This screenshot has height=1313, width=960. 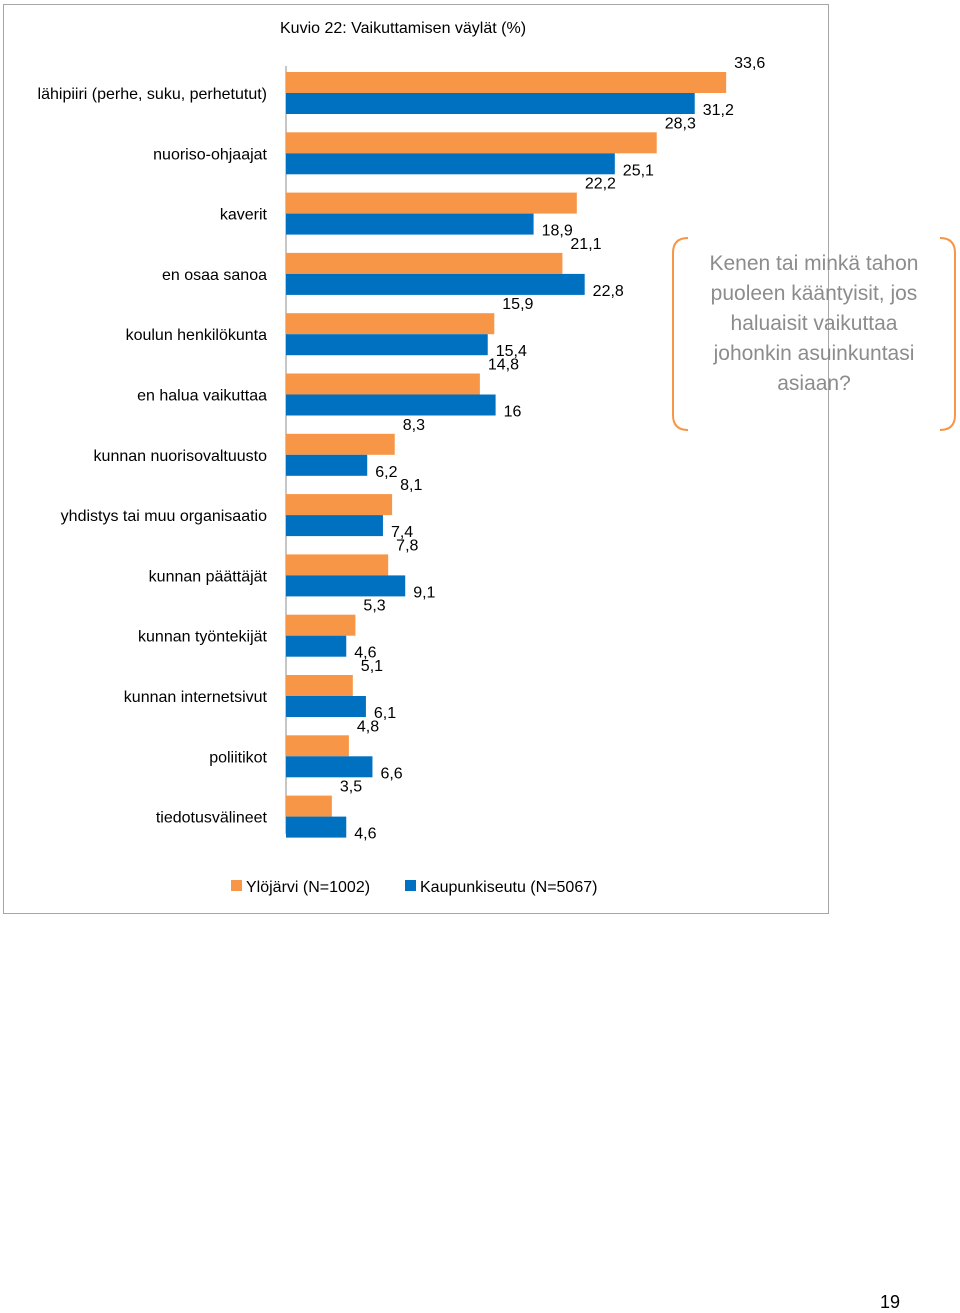 What do you see at coordinates (372, 666) in the screenshot?
I see `data-label: 5,1` at bounding box center [372, 666].